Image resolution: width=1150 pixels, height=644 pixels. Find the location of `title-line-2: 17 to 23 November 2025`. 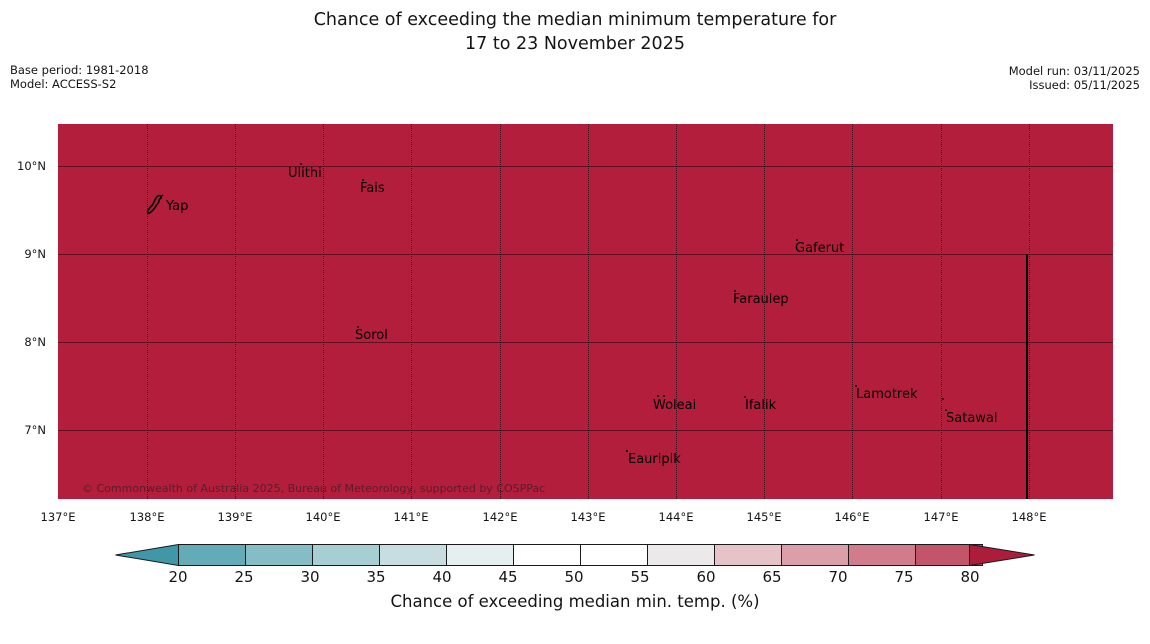

title-line-2: 17 to 23 November 2025 is located at coordinates (575, 44).